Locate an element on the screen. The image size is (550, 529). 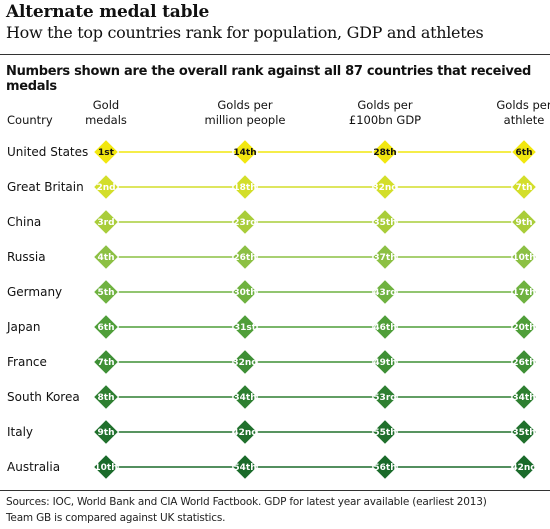
rank-label-russia-3: 10th is located at coordinates (523, 258).